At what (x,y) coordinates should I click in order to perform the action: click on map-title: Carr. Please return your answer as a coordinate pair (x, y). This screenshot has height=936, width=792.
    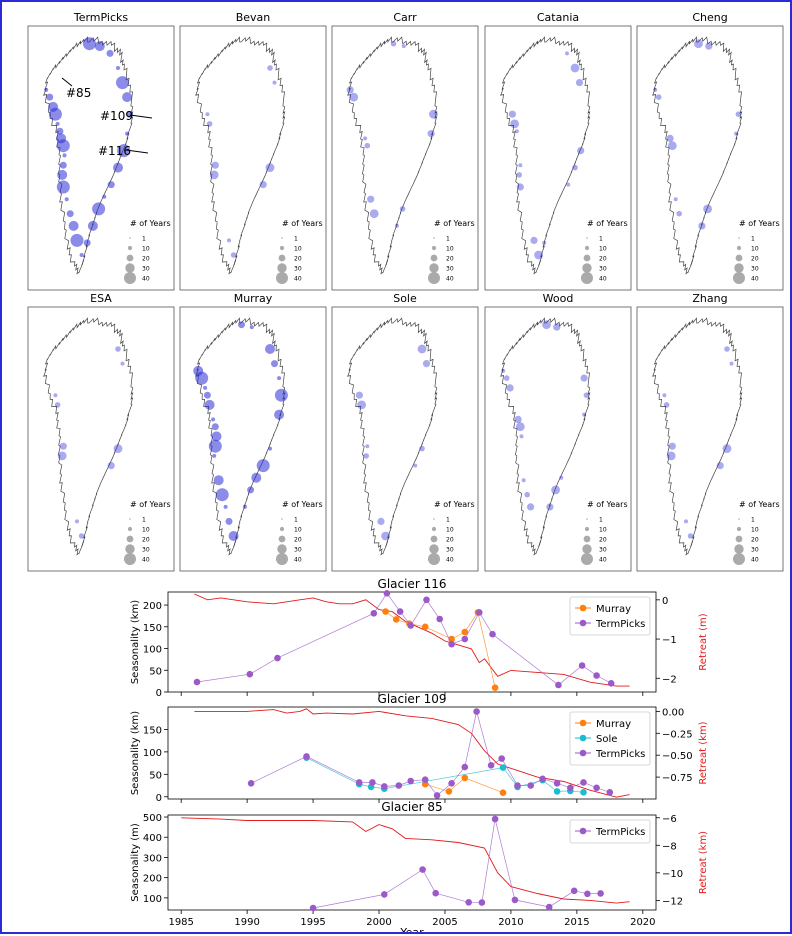
    Looking at the image, I should click on (405, 17).